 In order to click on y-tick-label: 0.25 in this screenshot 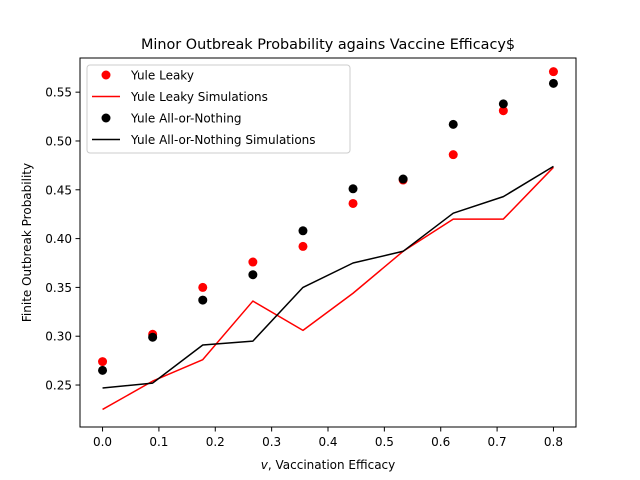, I will do `click(58, 386)`.